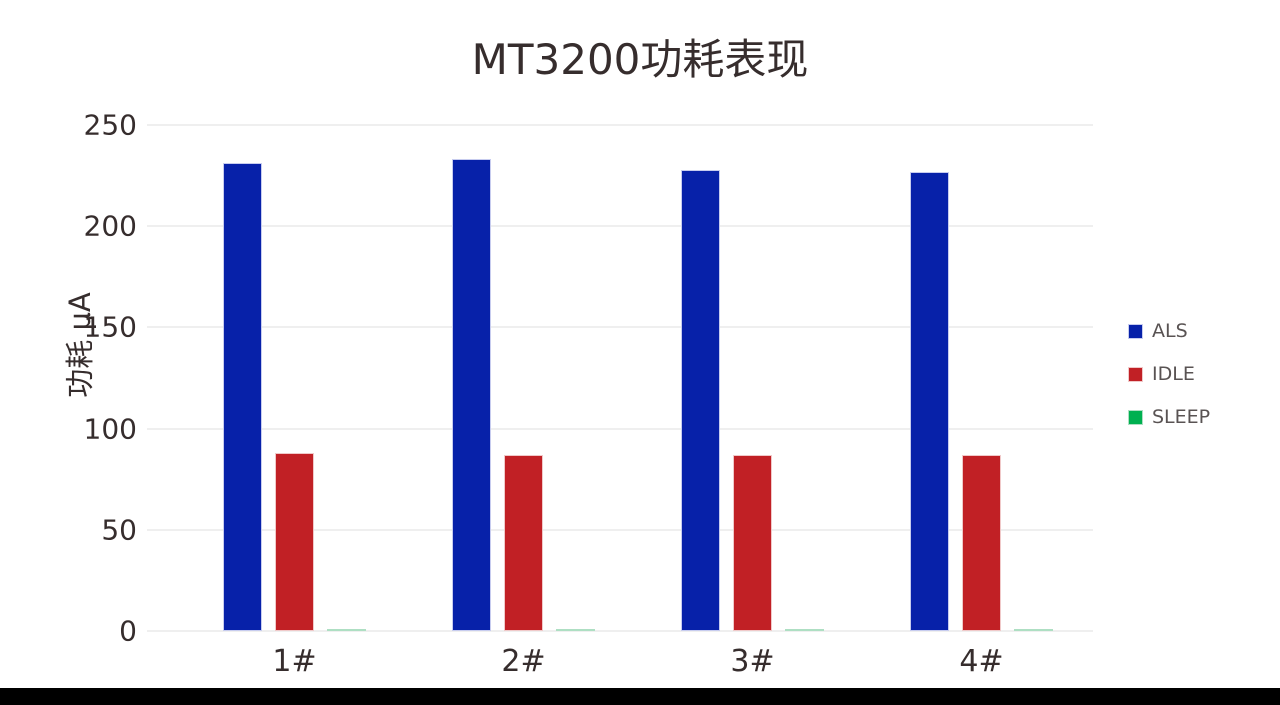 The width and height of the screenshot is (1280, 705). Describe the element at coordinates (242, 397) in the screenshot. I see `bar-als-1#` at that location.